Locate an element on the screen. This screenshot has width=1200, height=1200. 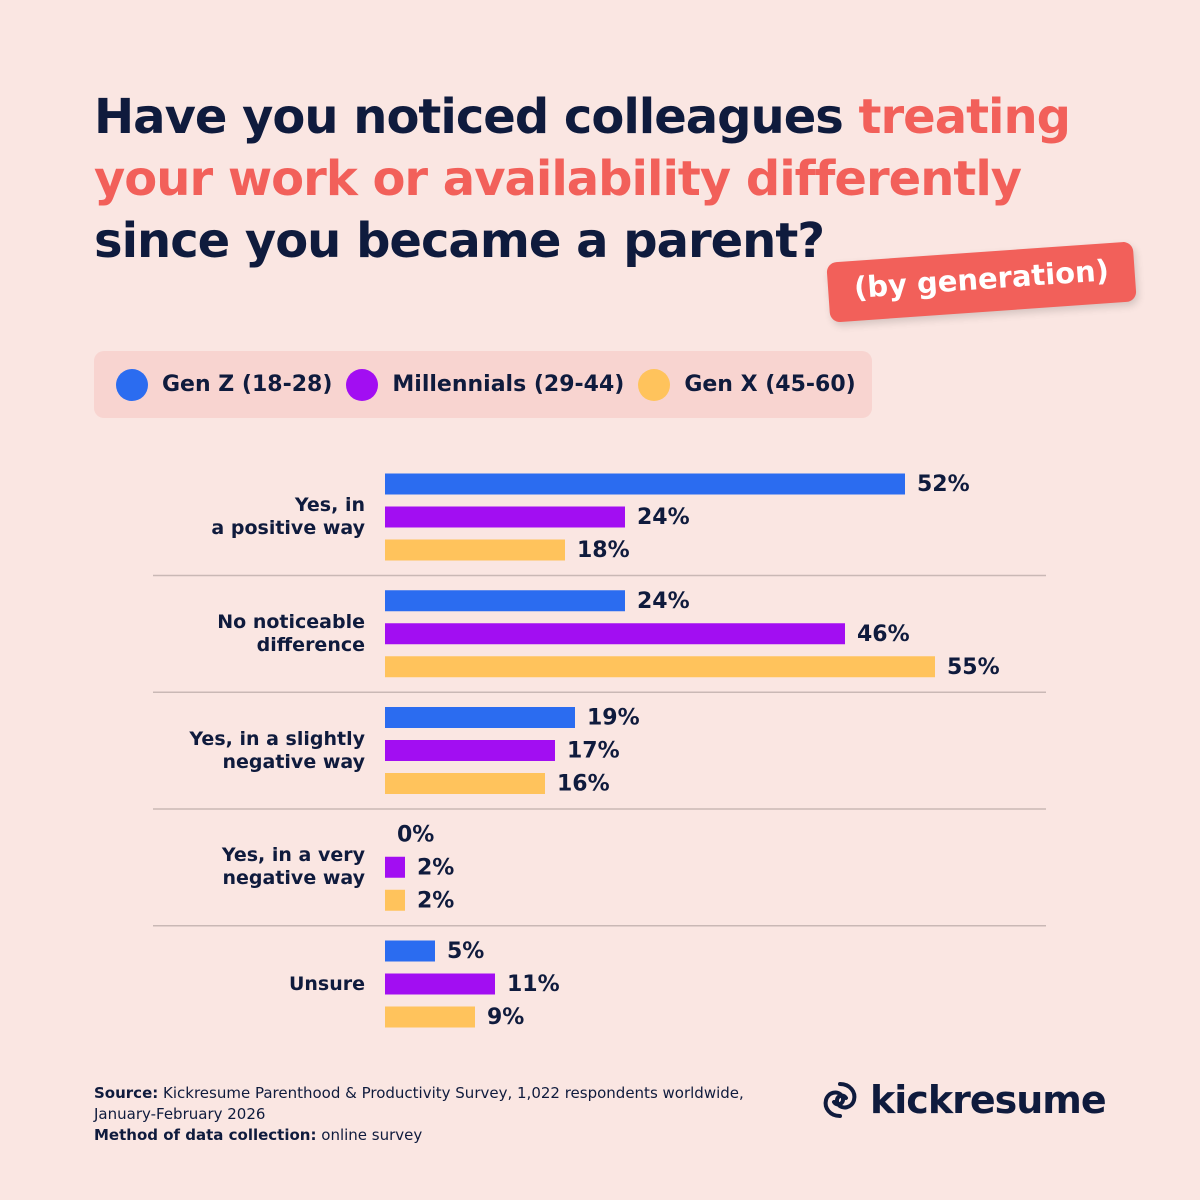
legend-label: Gen Z (18-28) is located at coordinates (247, 384).